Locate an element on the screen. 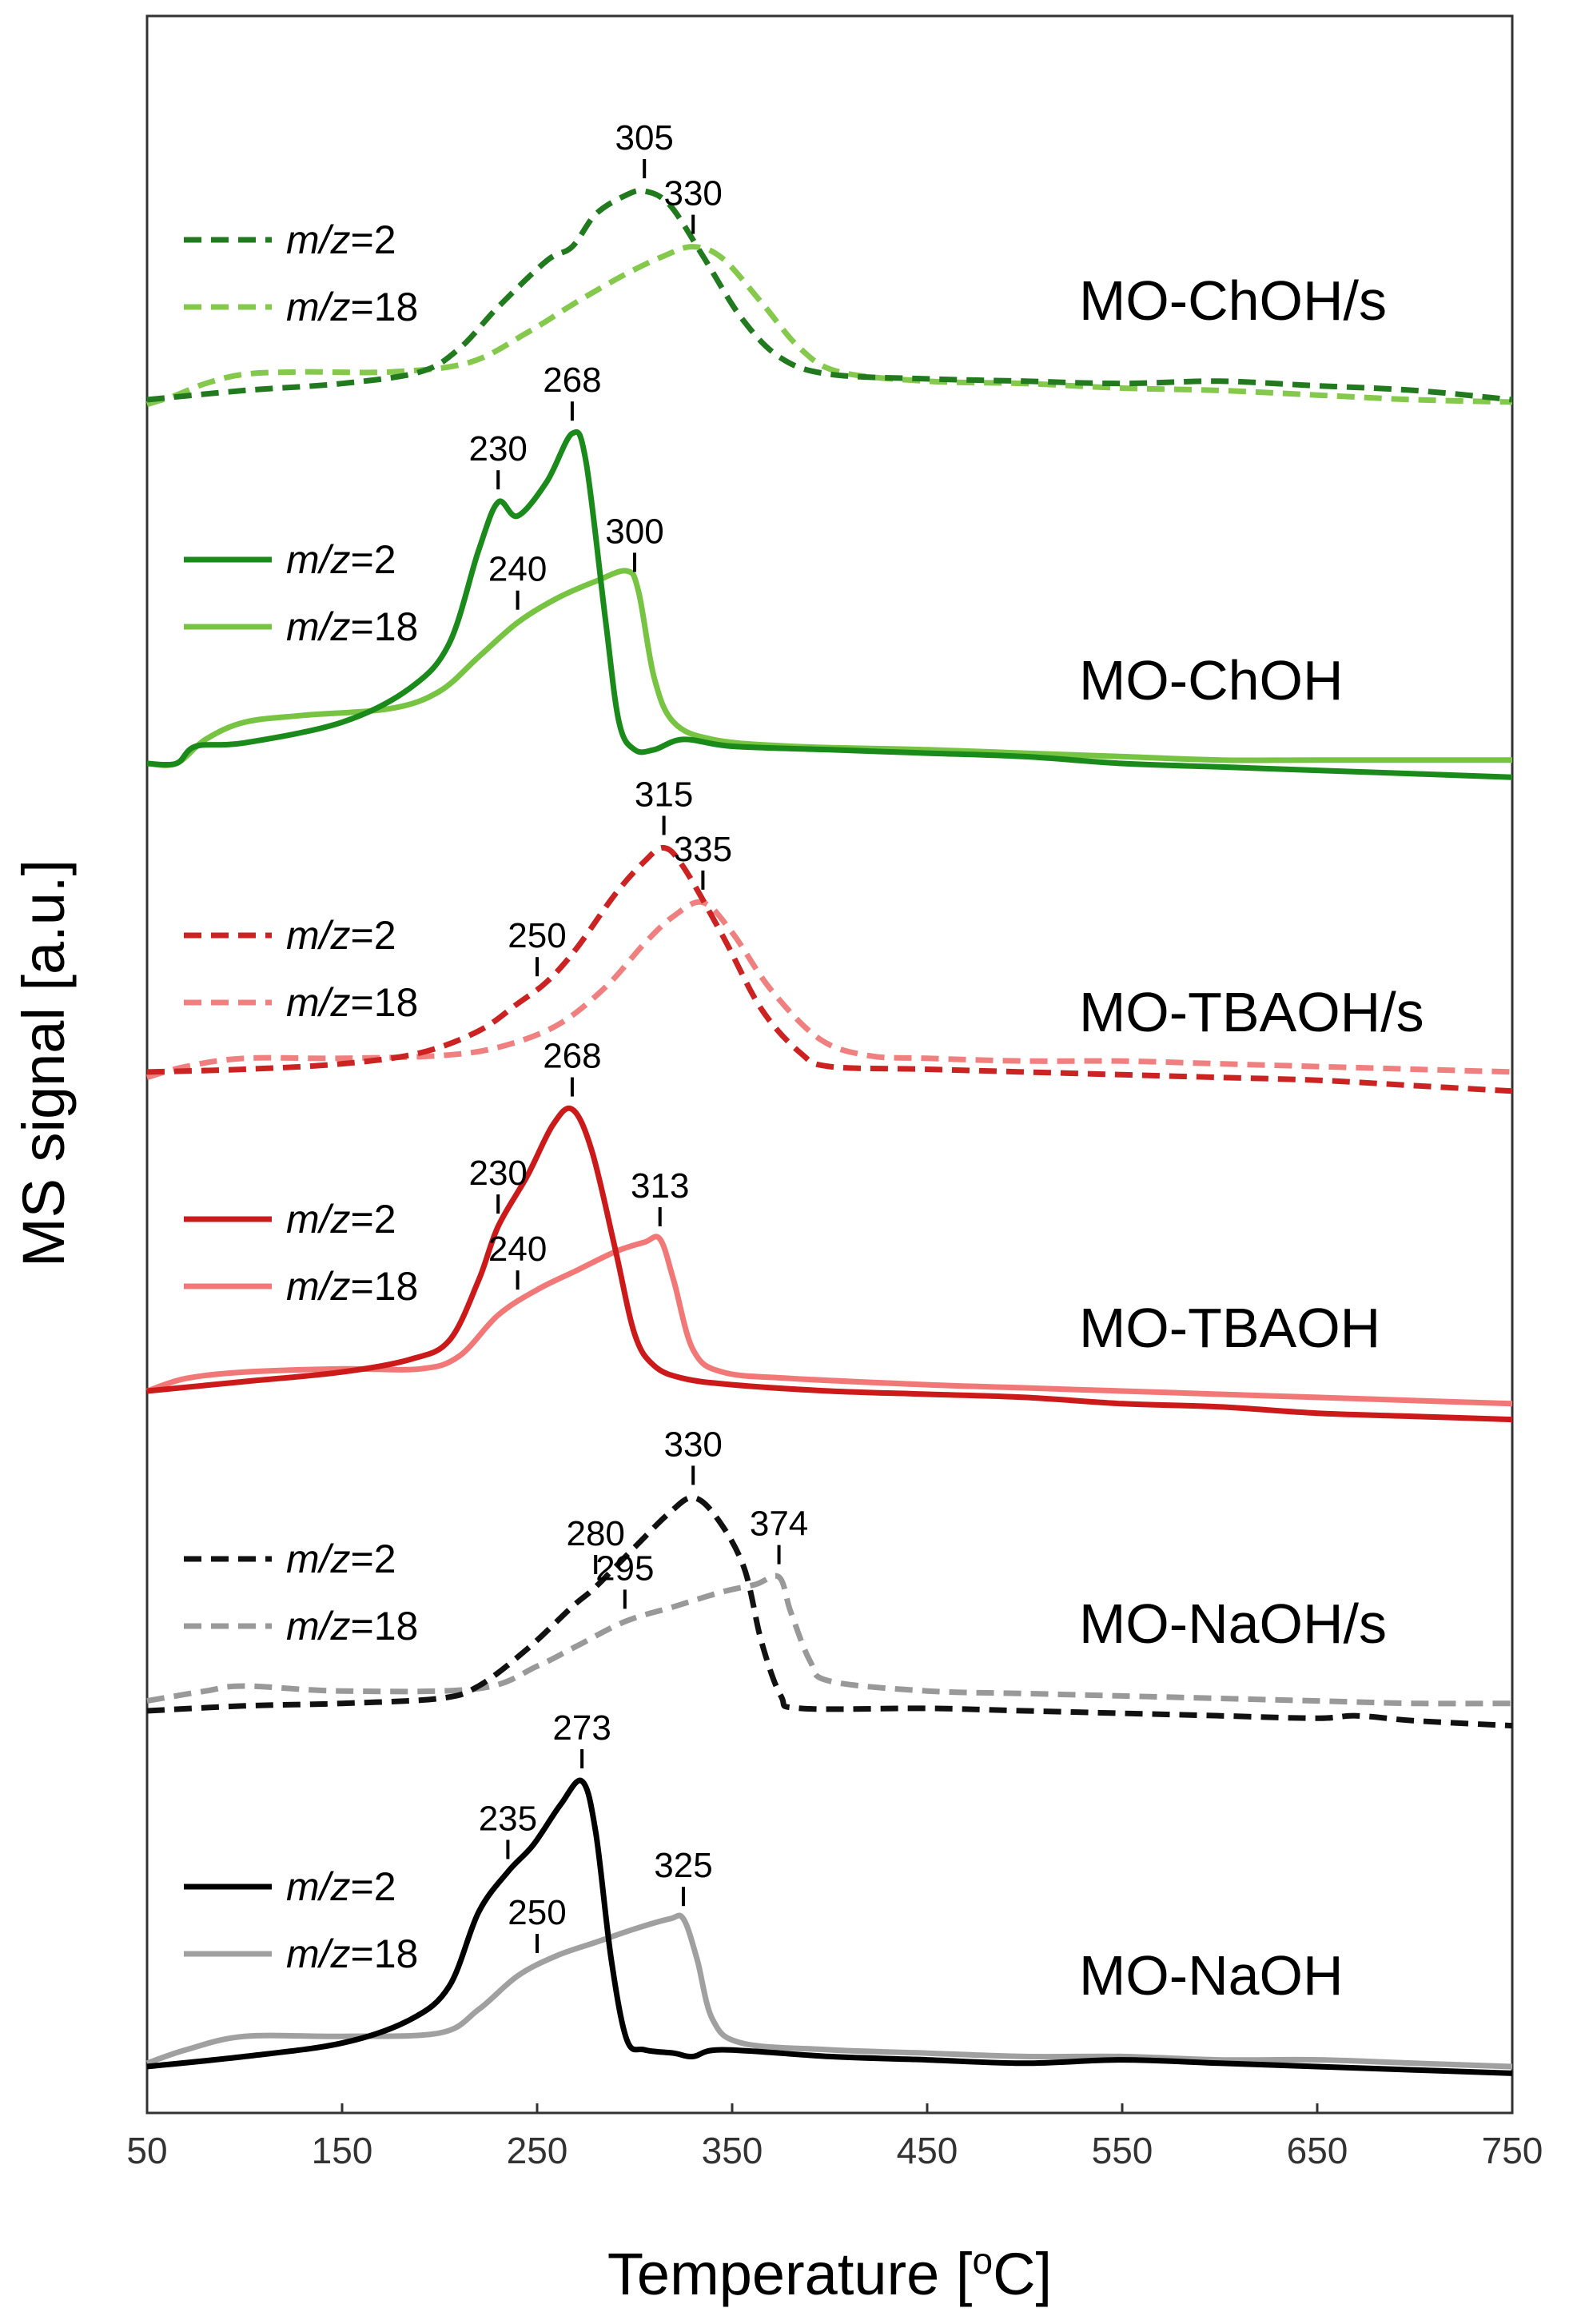 This screenshot has height=2324, width=1573. x-tick-label: 450 is located at coordinates (928, 2150).